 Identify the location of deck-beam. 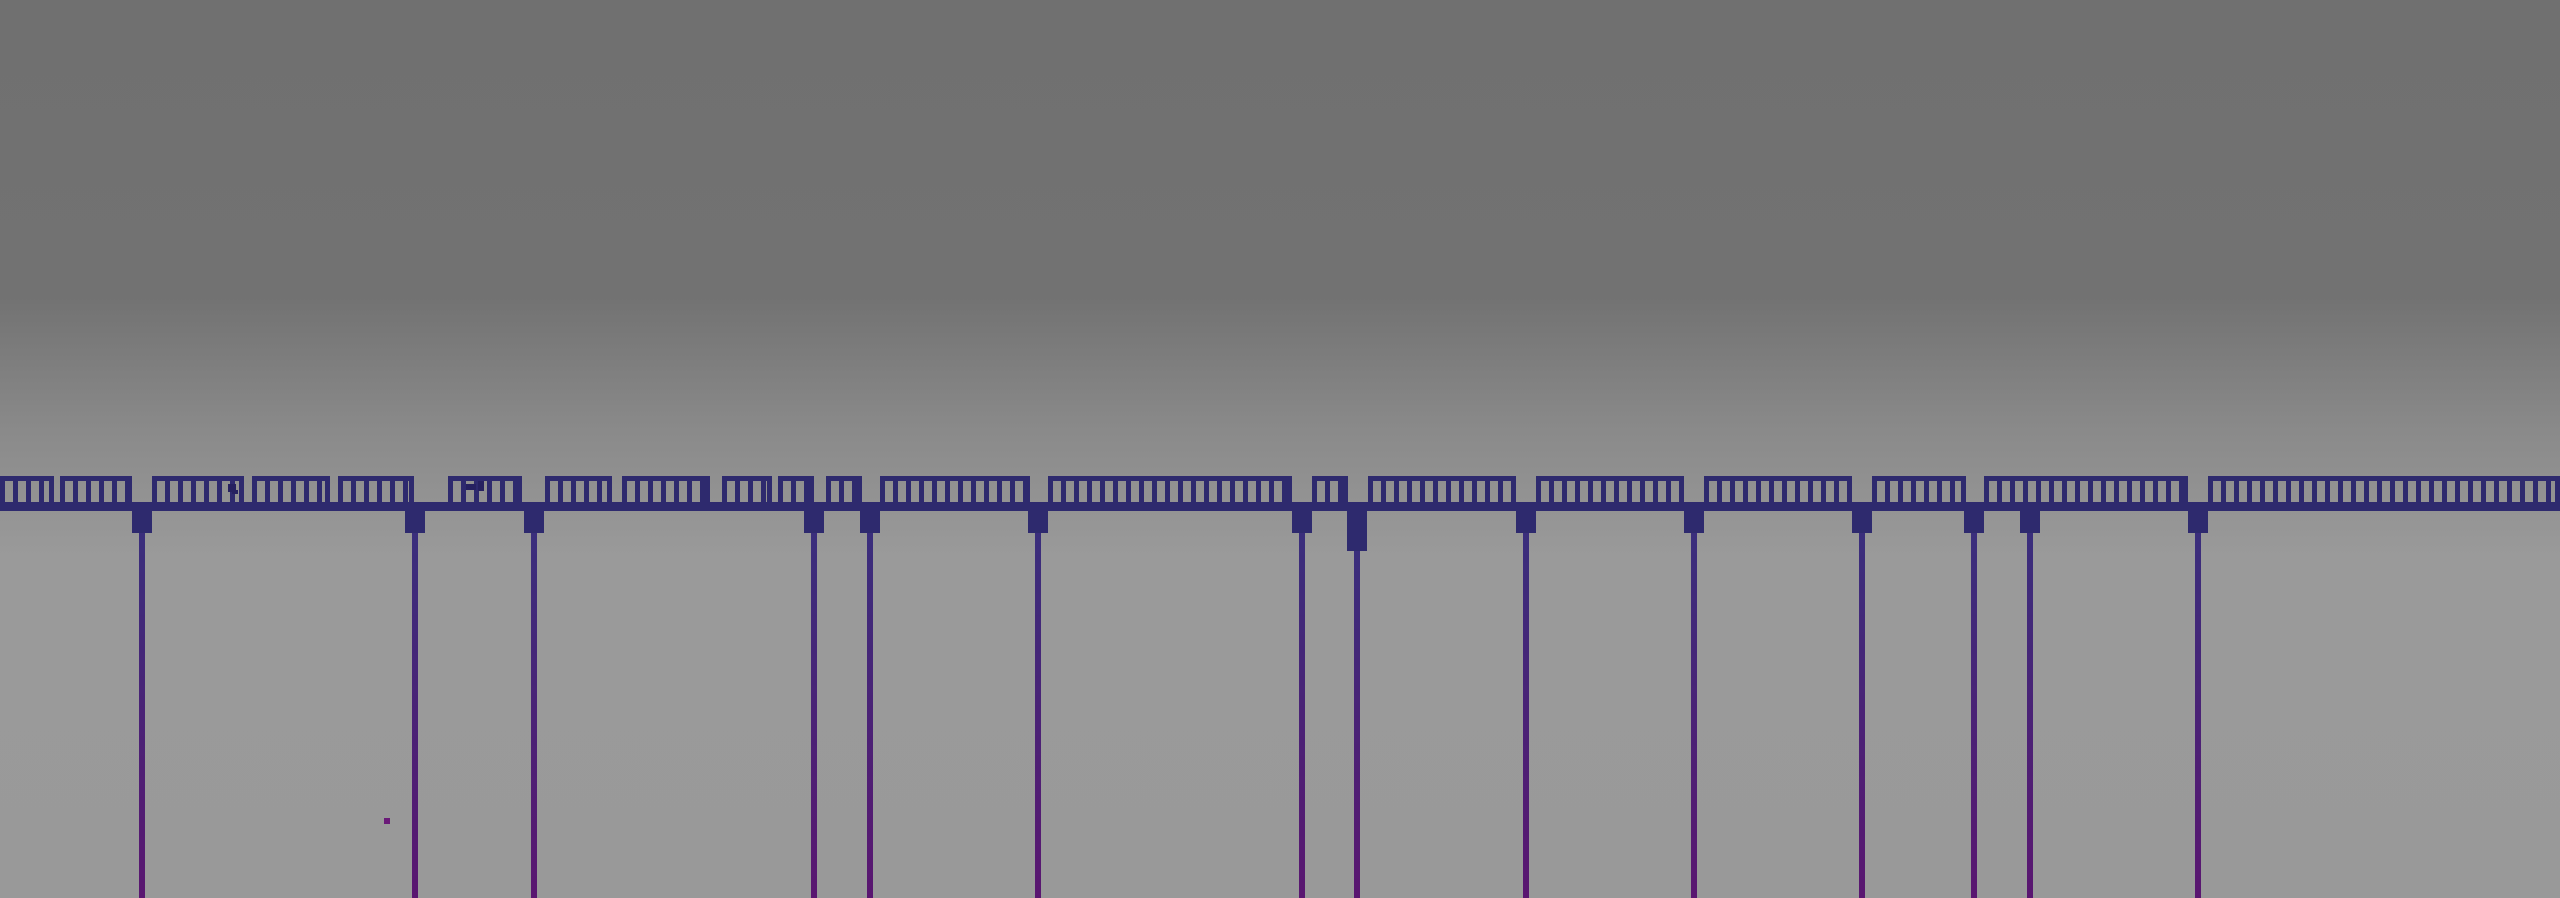
(1280, 506).